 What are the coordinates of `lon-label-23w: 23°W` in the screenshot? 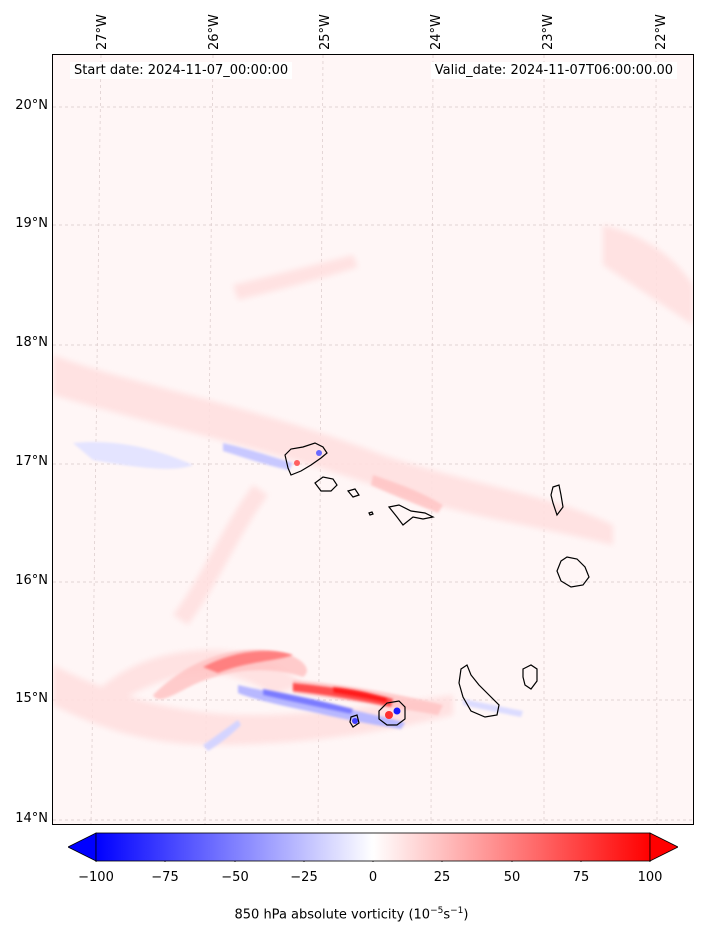 It's located at (548, 32).